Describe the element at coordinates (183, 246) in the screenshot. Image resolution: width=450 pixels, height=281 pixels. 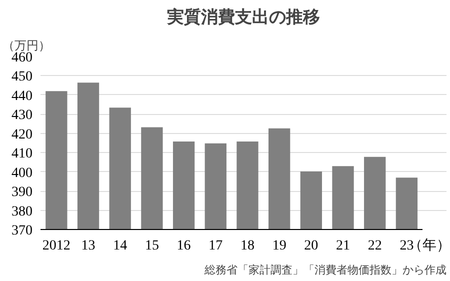
I see `x-tick-label: 16` at that location.